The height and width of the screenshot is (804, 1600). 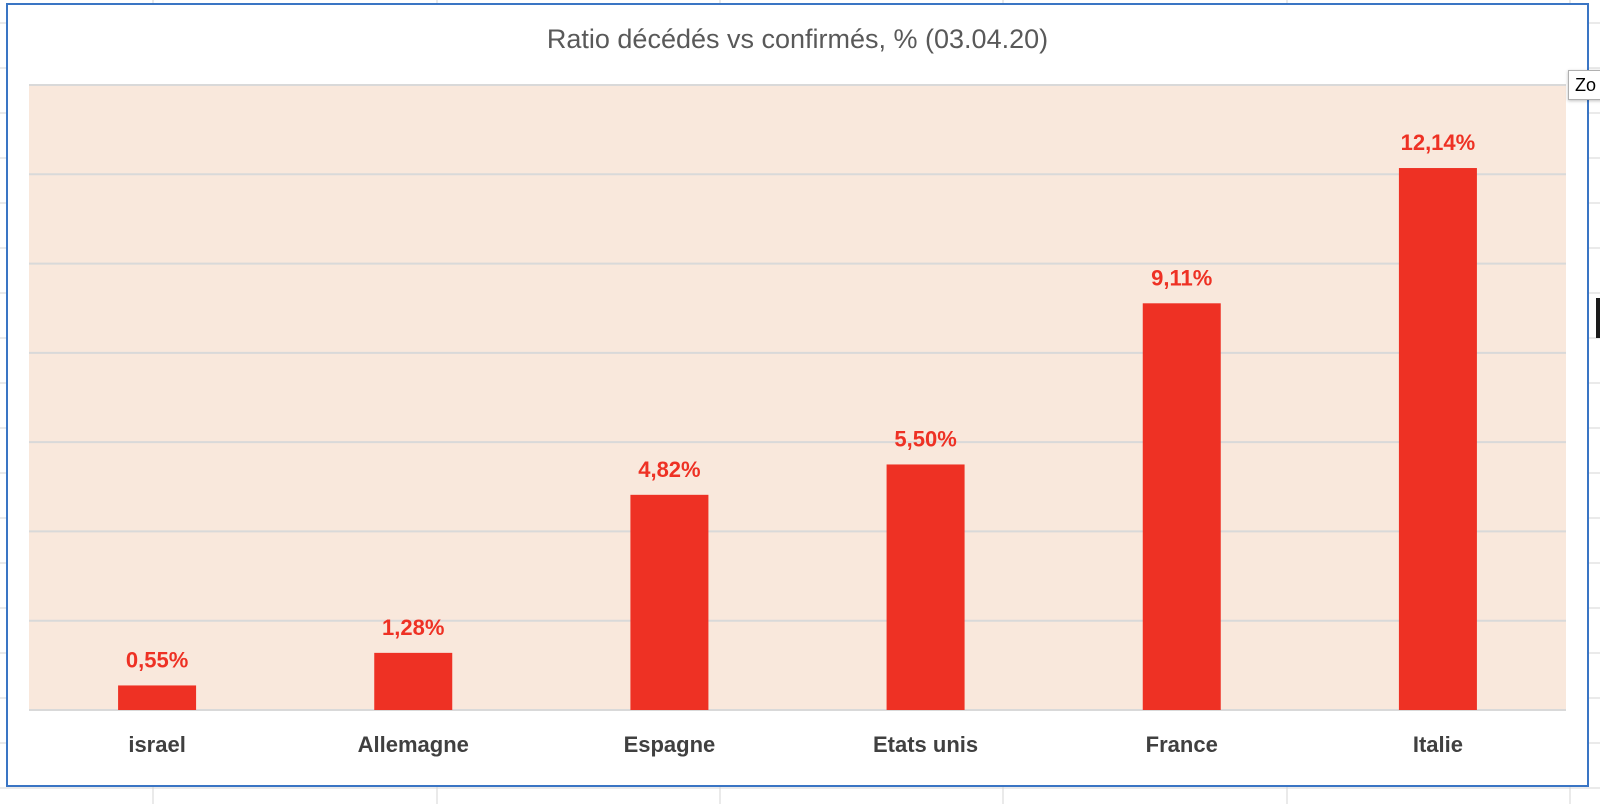 I want to click on x-tick-label: Allemagne, so click(x=413, y=744).